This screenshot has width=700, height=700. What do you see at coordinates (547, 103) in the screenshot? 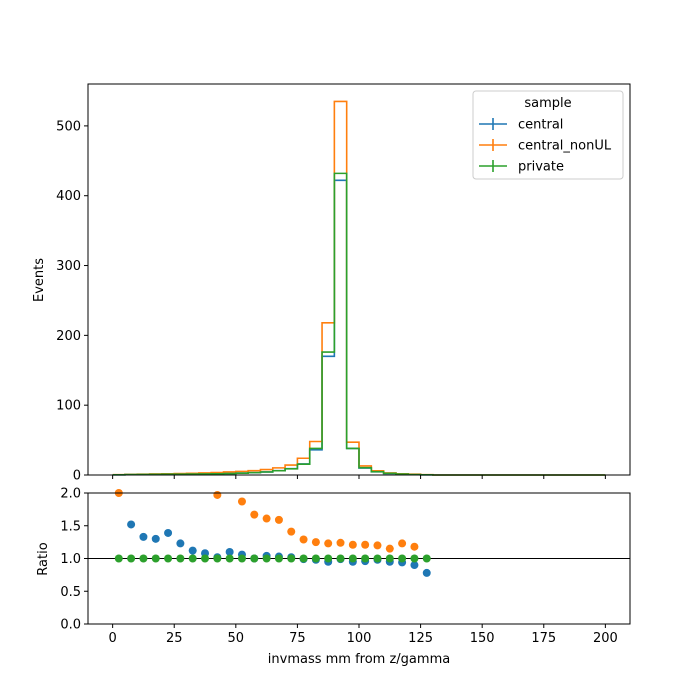
I see `legend-title: sample` at bounding box center [547, 103].